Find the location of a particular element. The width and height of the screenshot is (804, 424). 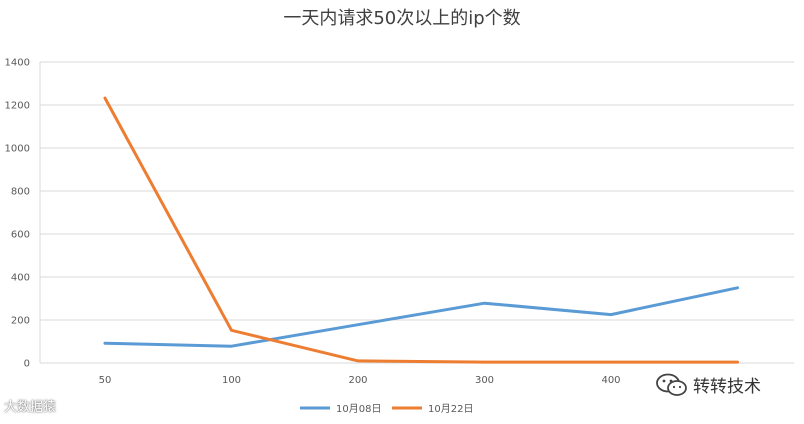

y-tick-label: 1400 is located at coordinates (17, 63).